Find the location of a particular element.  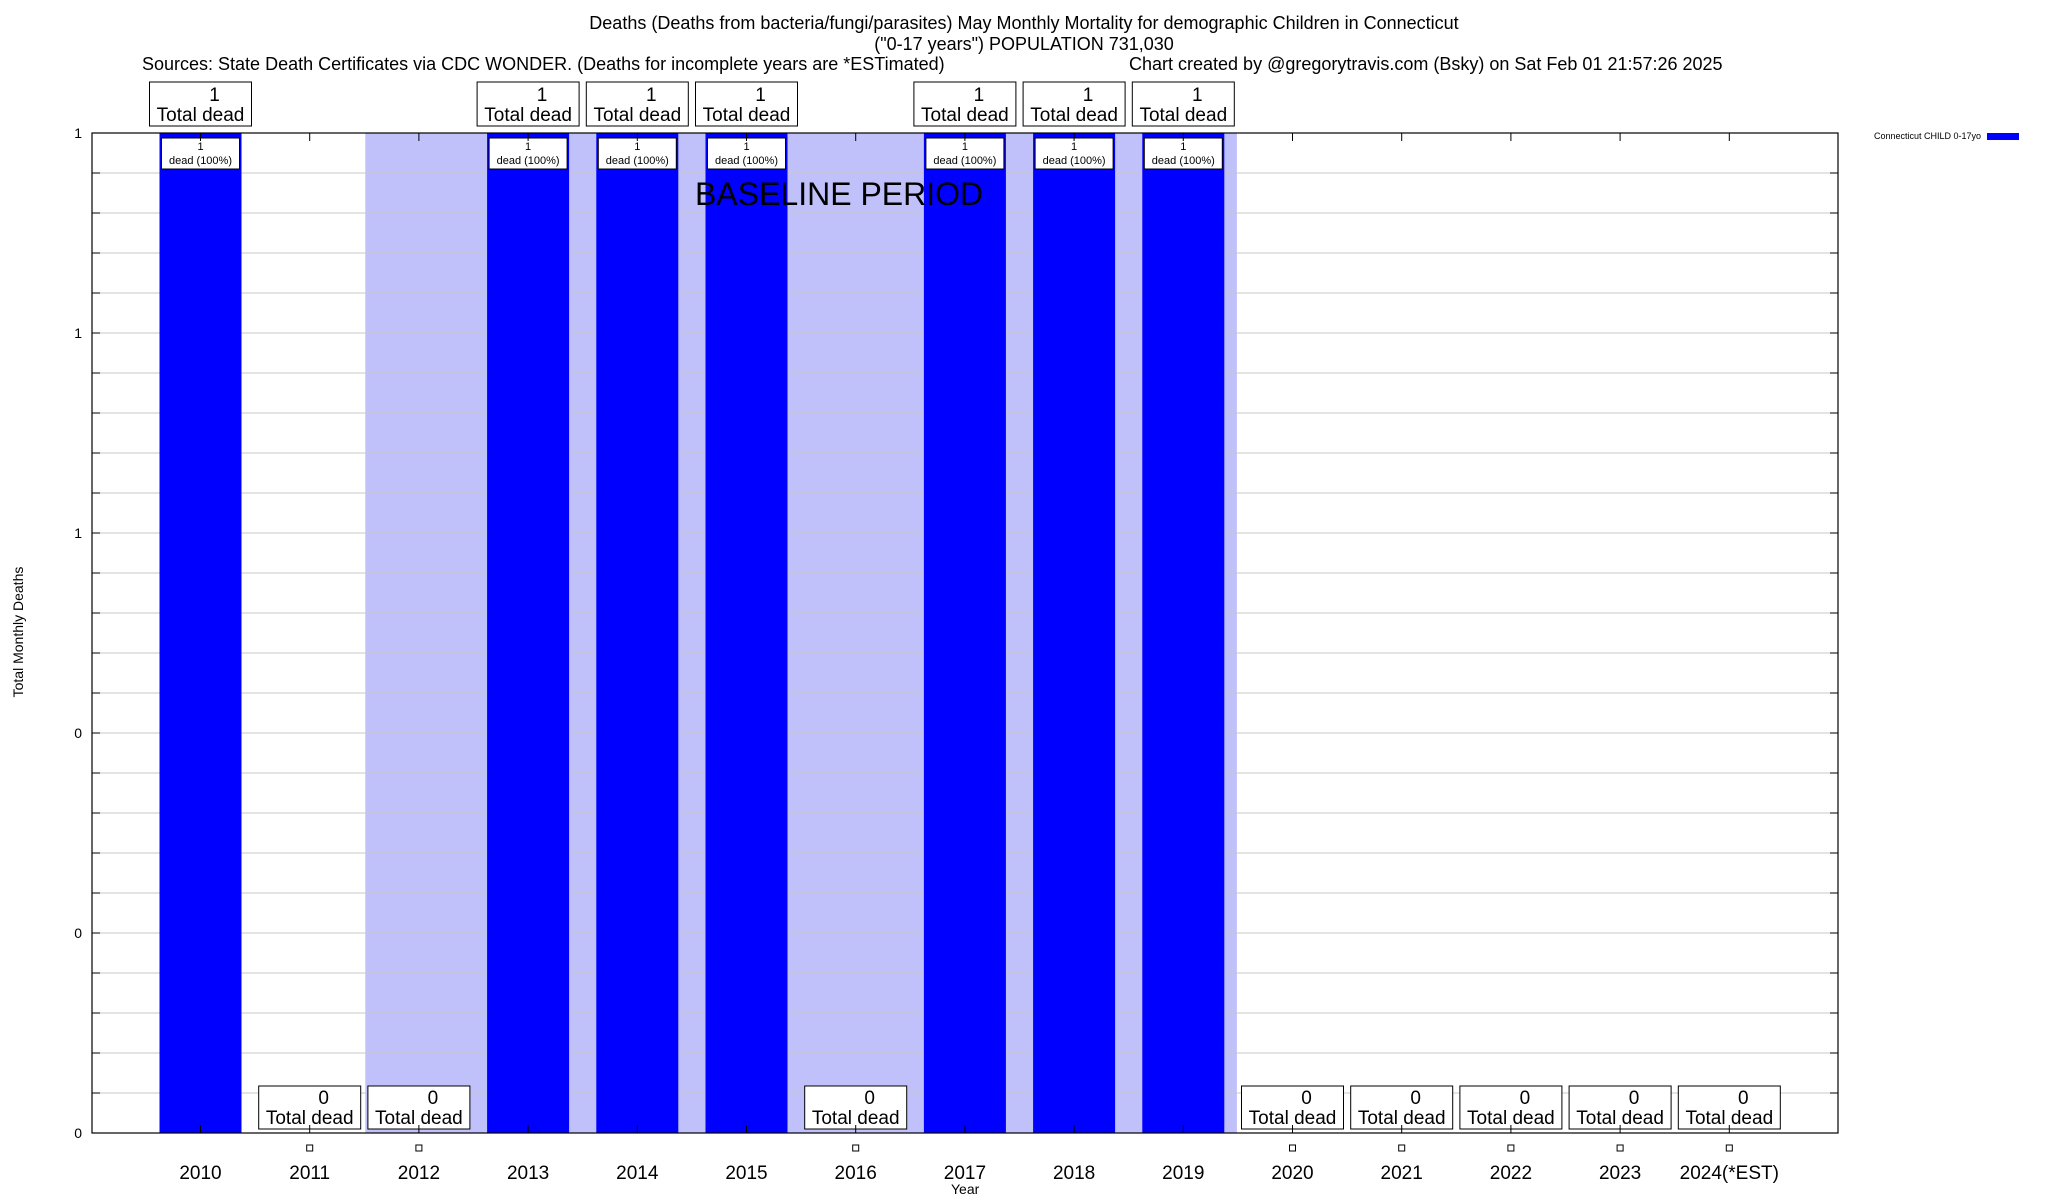

x-tick-label: 2024(*EST) is located at coordinates (1729, 1173).